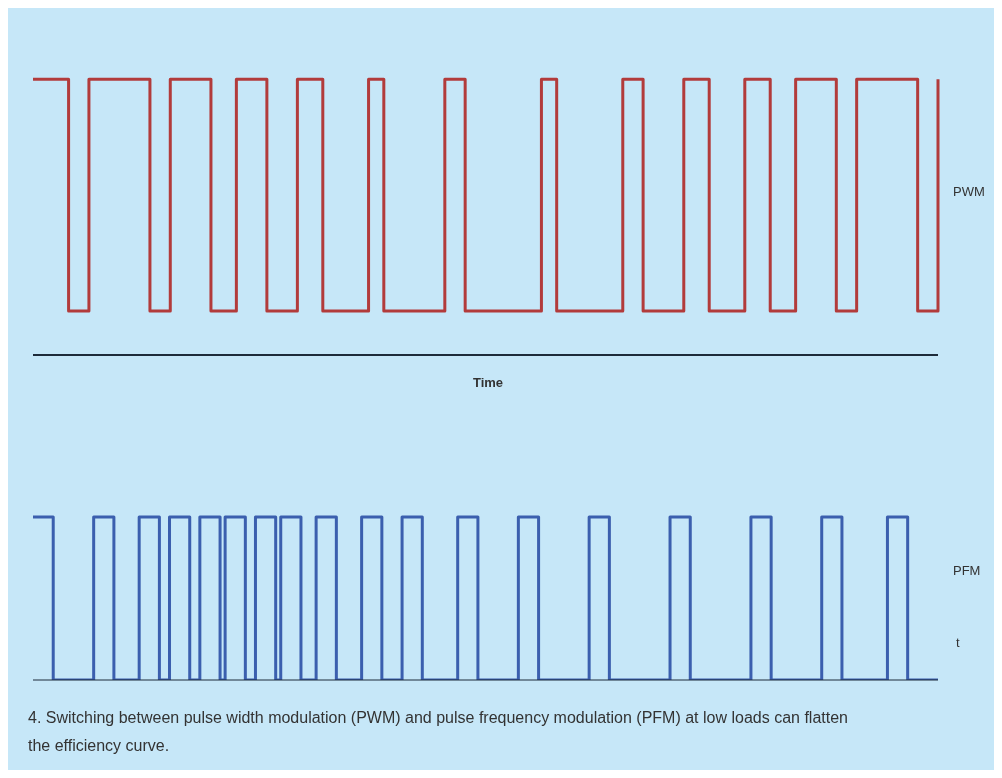 The image size is (1002, 778). I want to click on text: 4. Switching between pulse width modulation (PWM) and pulse frequency modulation (PFM) at low loads can flatten the efficiency curve., so click(438, 732).